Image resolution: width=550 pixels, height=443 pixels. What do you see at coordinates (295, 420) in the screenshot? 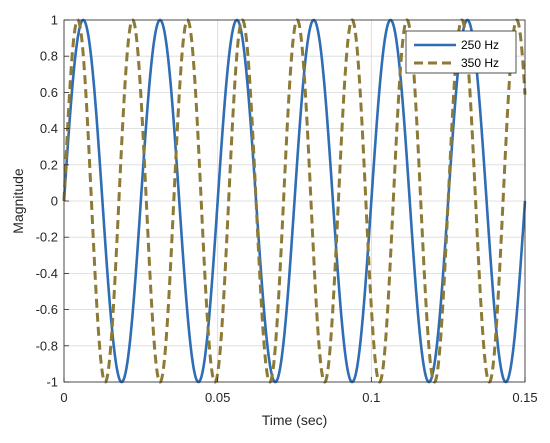
I see `x-axis-label: Time (sec)` at bounding box center [295, 420].